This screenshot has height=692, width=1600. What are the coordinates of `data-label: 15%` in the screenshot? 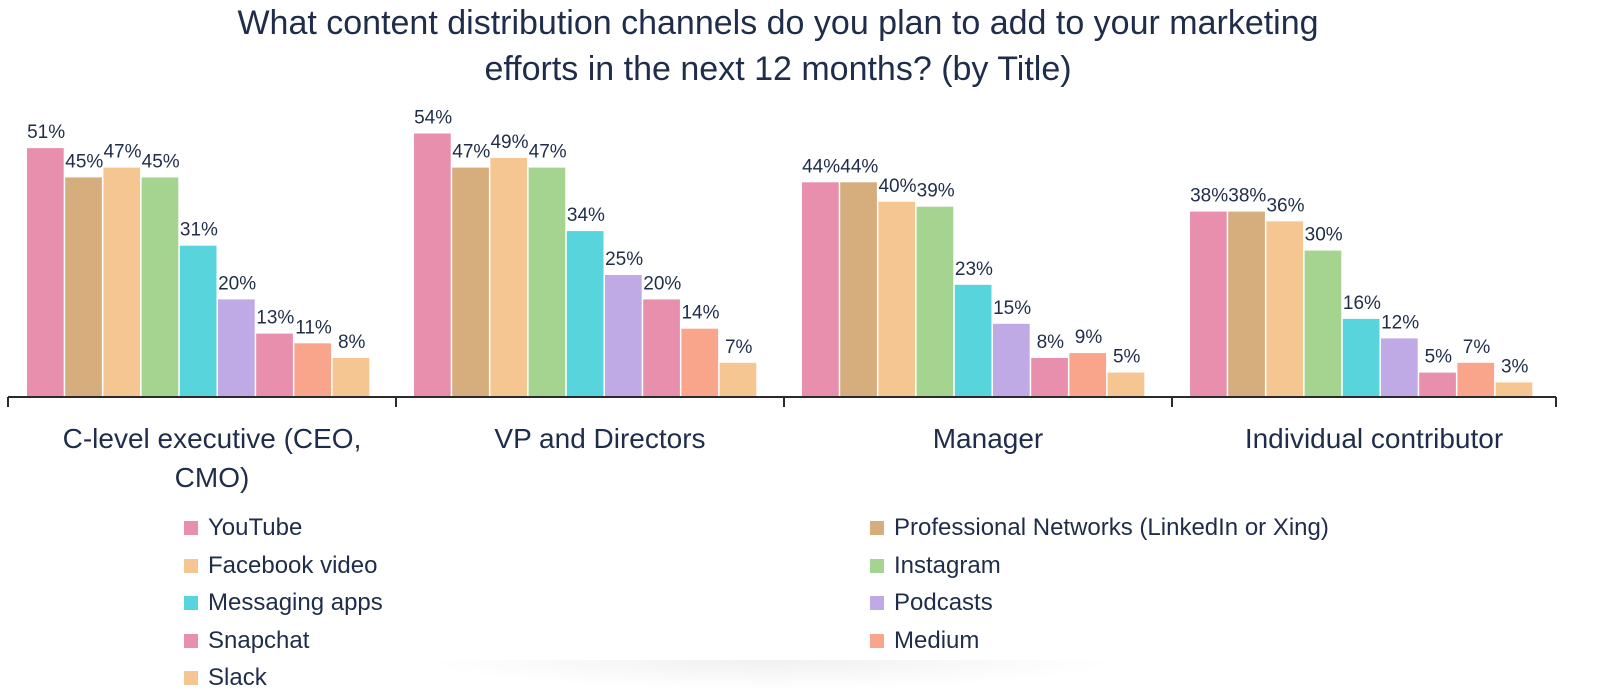 It's located at (1012, 308).